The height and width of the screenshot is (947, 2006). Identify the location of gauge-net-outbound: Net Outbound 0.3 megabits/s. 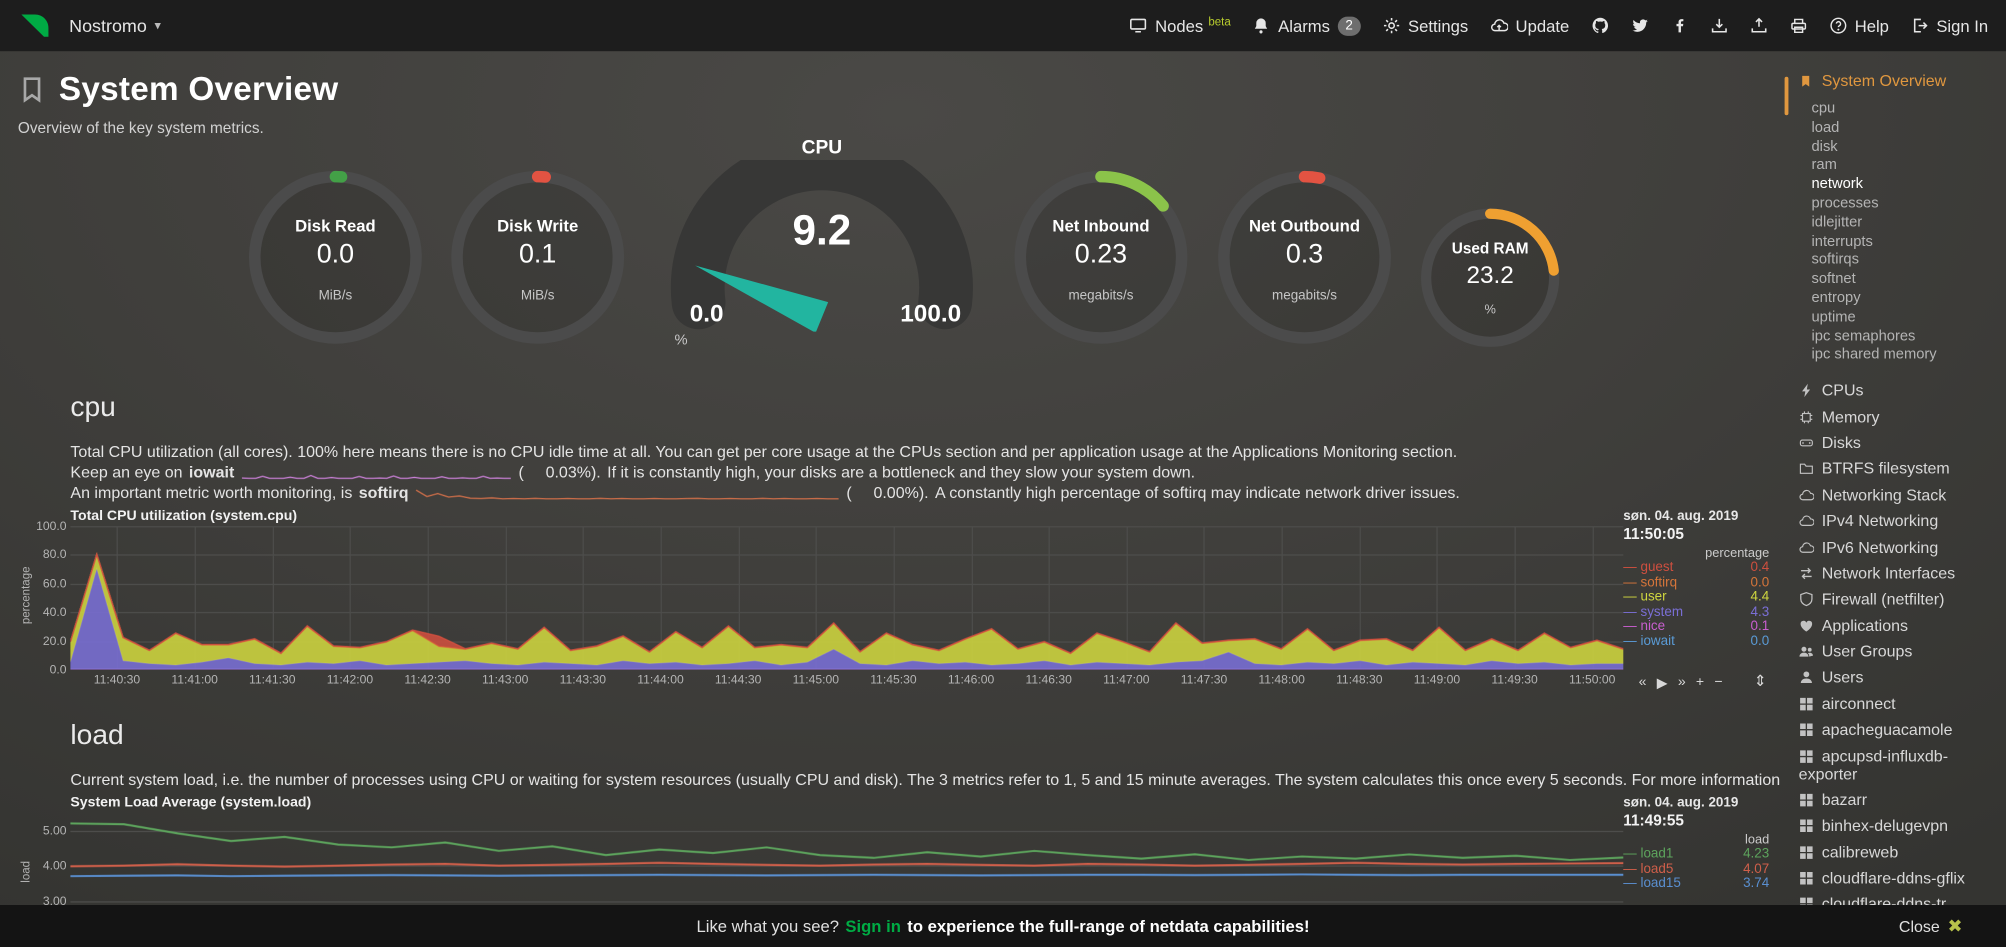
(1305, 257).